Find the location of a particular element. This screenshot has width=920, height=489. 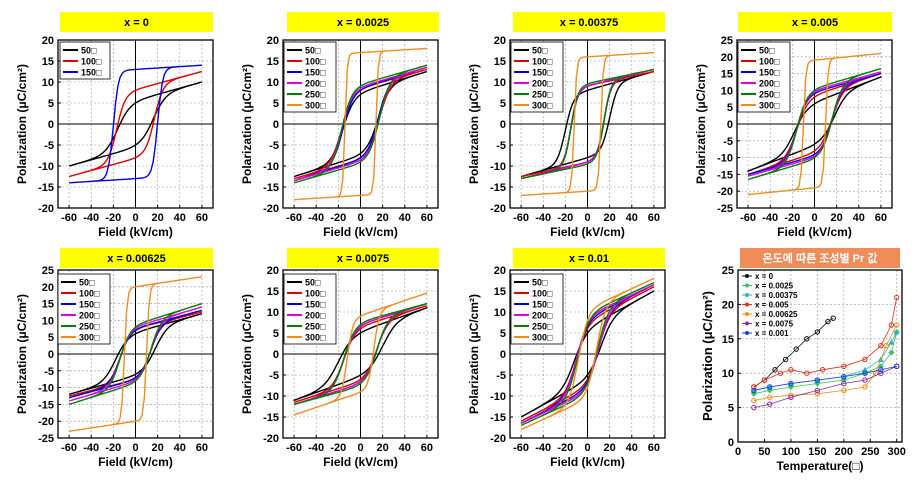

legend-label: 250□ is located at coordinates (542, 95).